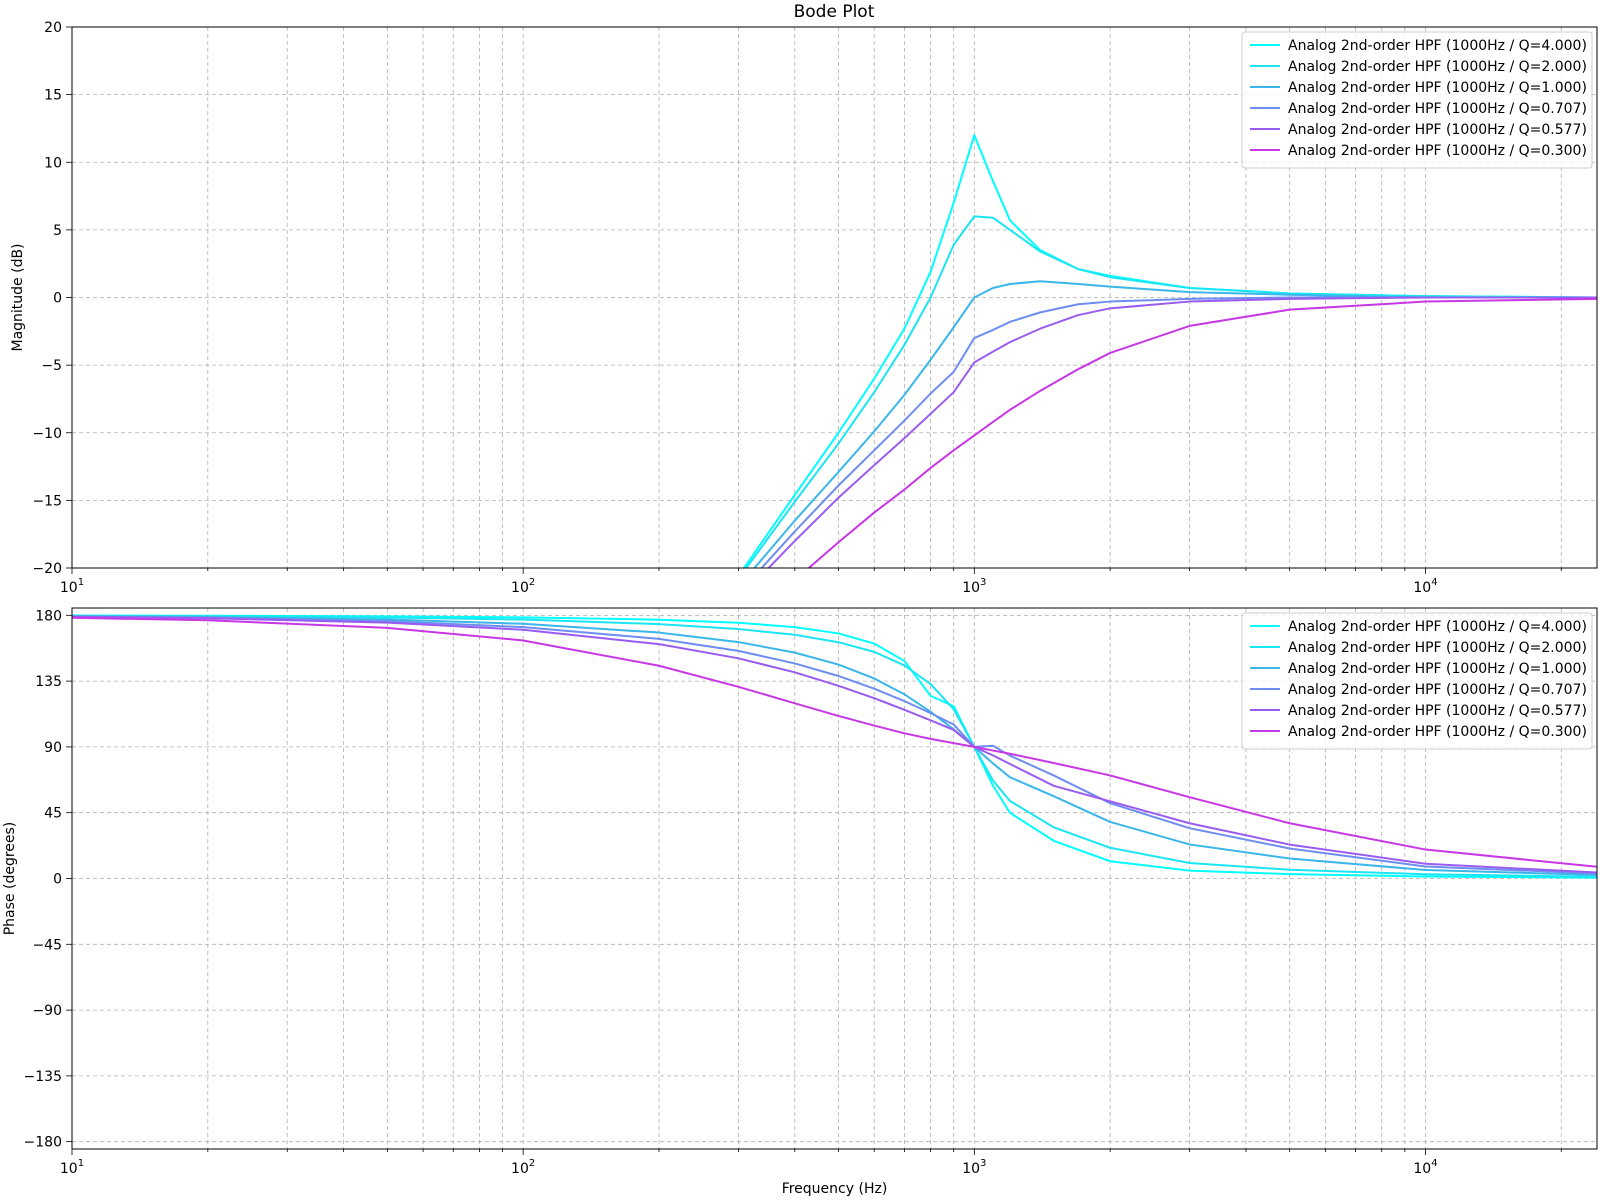 The width and height of the screenshot is (1600, 1200). Describe the element at coordinates (48, 616) in the screenshot. I see `y-tick-label: 180` at that location.